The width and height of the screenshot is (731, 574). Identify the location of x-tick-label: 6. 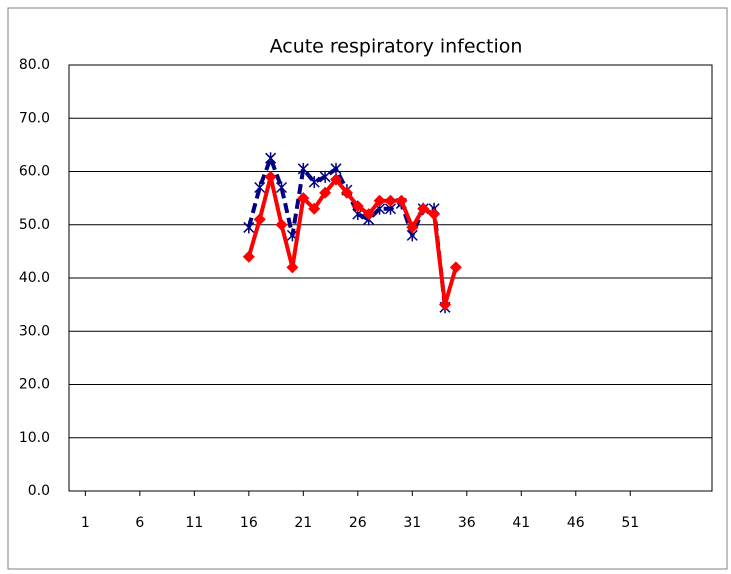
(139, 523).